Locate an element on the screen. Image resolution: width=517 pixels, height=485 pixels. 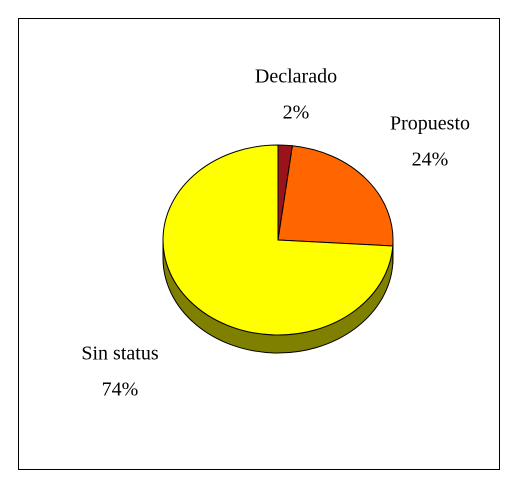
slice-label: Propuesto is located at coordinates (430, 124).